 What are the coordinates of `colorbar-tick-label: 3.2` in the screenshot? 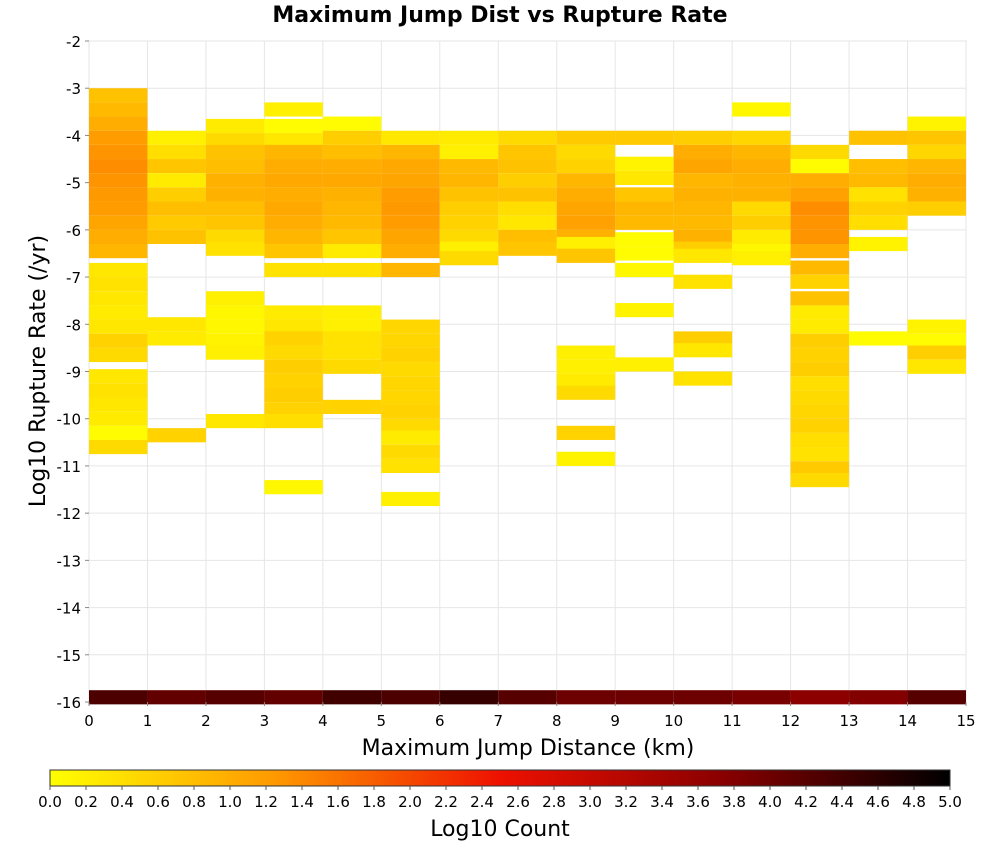 It's located at (626, 802).